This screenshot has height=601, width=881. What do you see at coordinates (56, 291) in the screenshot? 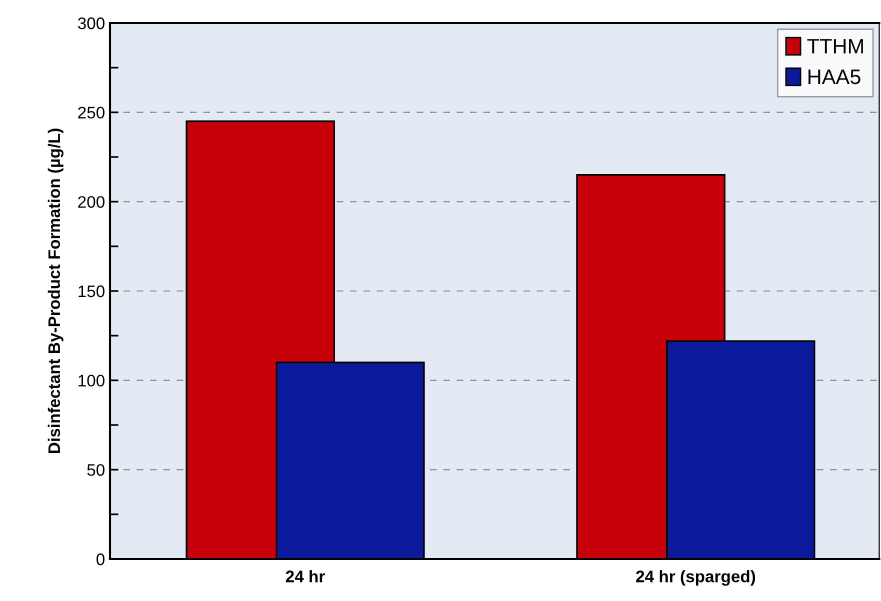
I see `y-axis-title: Disinfectant By-Product Formation (µg/L)` at bounding box center [56, 291].